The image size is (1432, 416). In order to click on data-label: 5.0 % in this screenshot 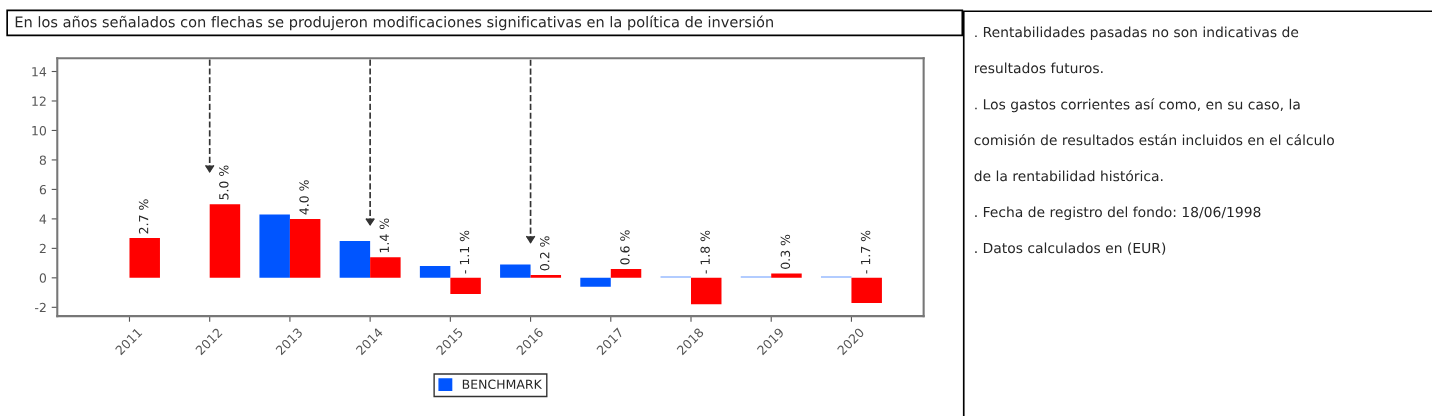, I will do `click(224, 182)`.